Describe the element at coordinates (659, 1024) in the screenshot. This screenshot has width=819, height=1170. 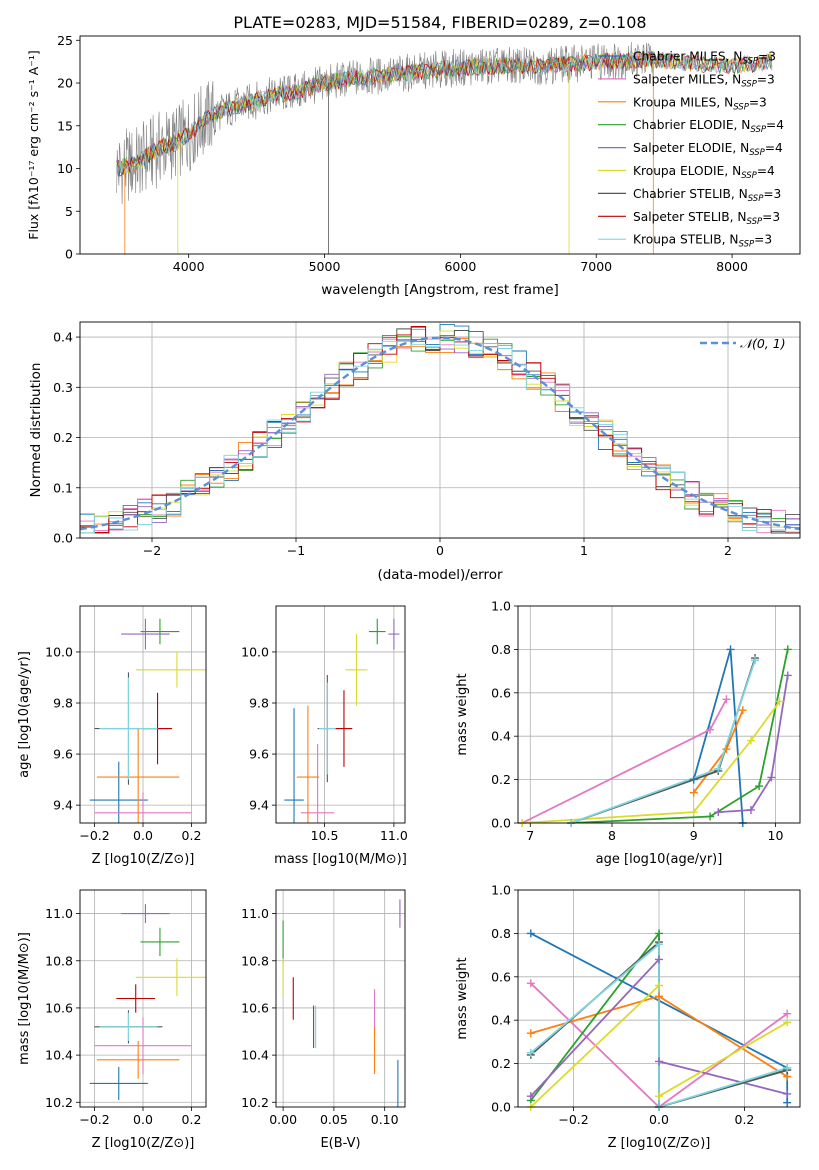
I see `weight-line-kroupa-stelib` at that location.